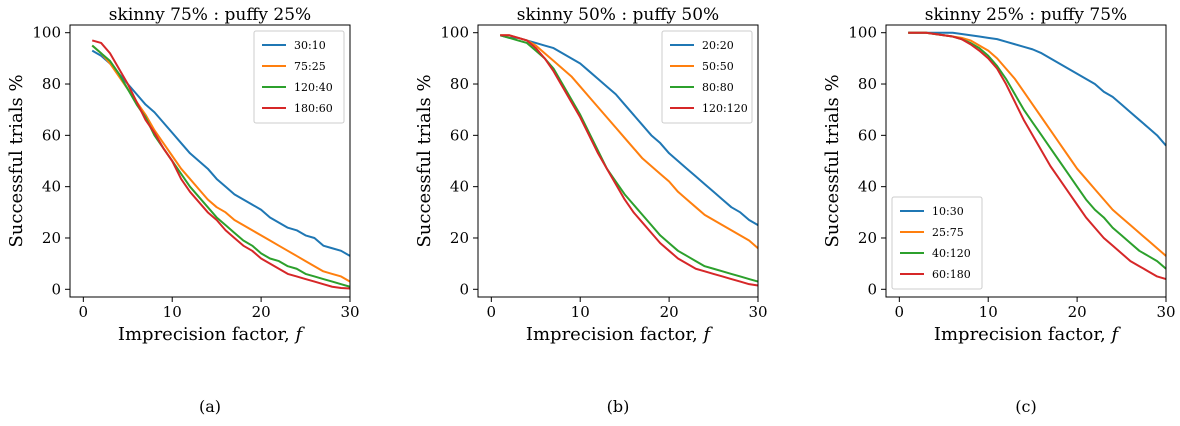  Describe the element at coordinates (948, 211) in the screenshot. I see `legend-label: 10:30` at that location.